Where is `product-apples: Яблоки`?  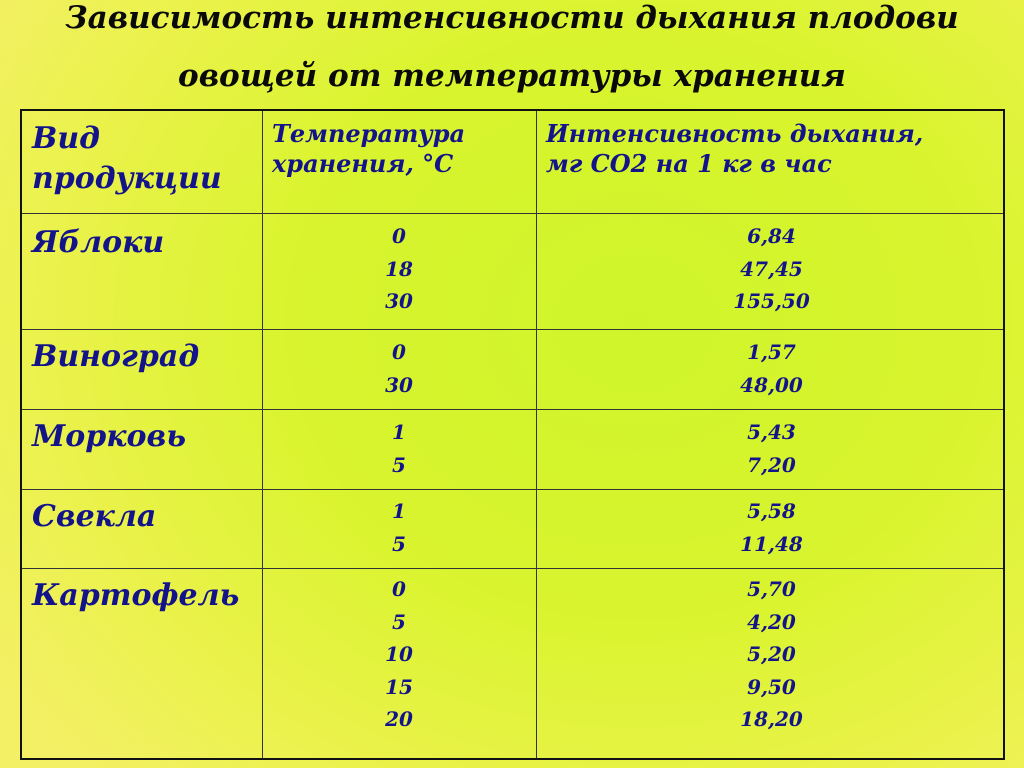 product-apples: Яблоки is located at coordinates (98, 242).